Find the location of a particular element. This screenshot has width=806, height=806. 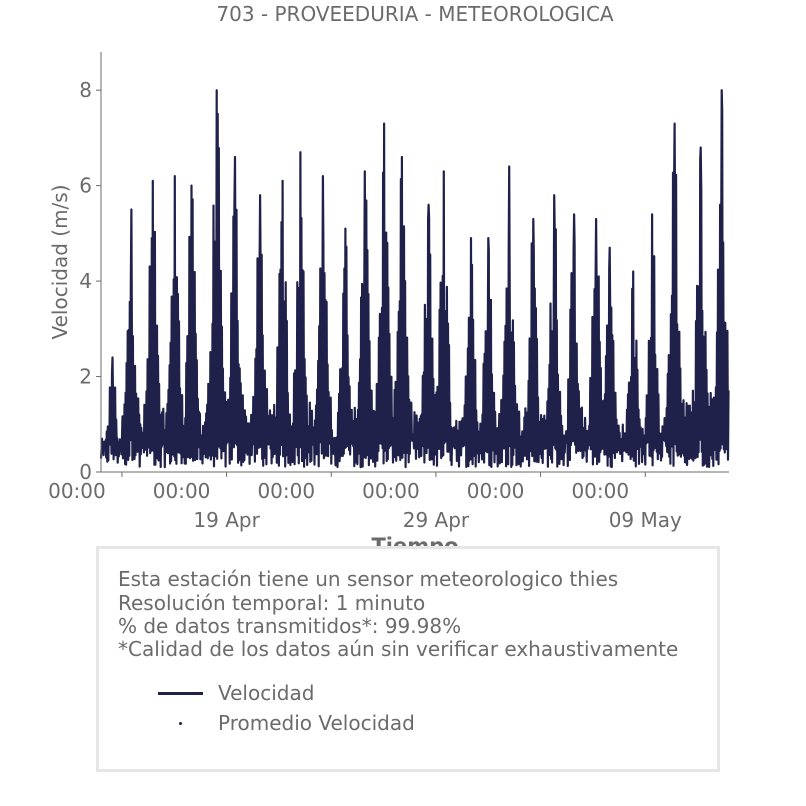

y-tick-label: 8 is located at coordinates (85, 90).